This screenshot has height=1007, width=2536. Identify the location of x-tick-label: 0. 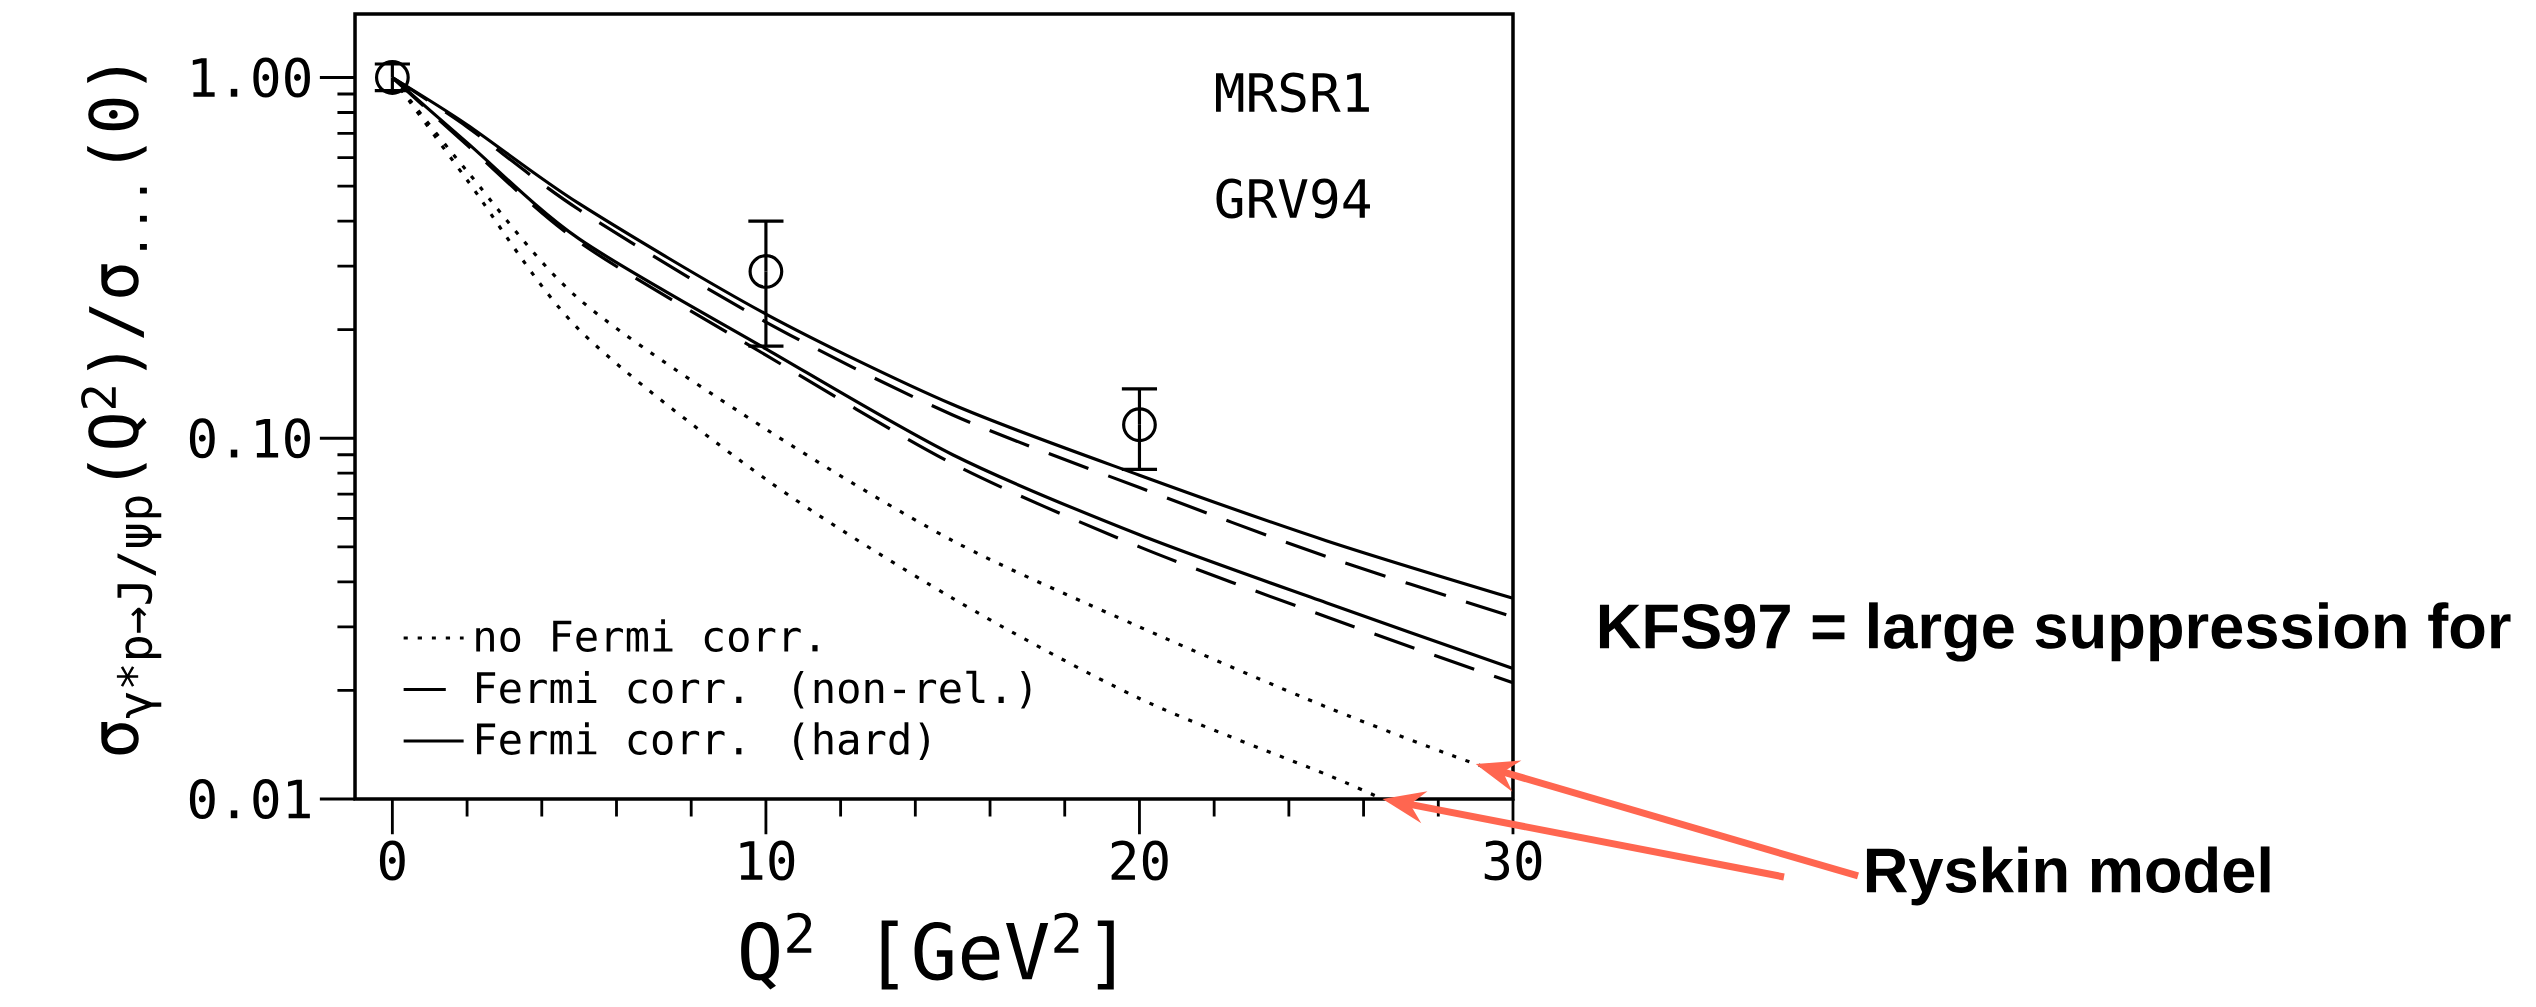
(392, 860).